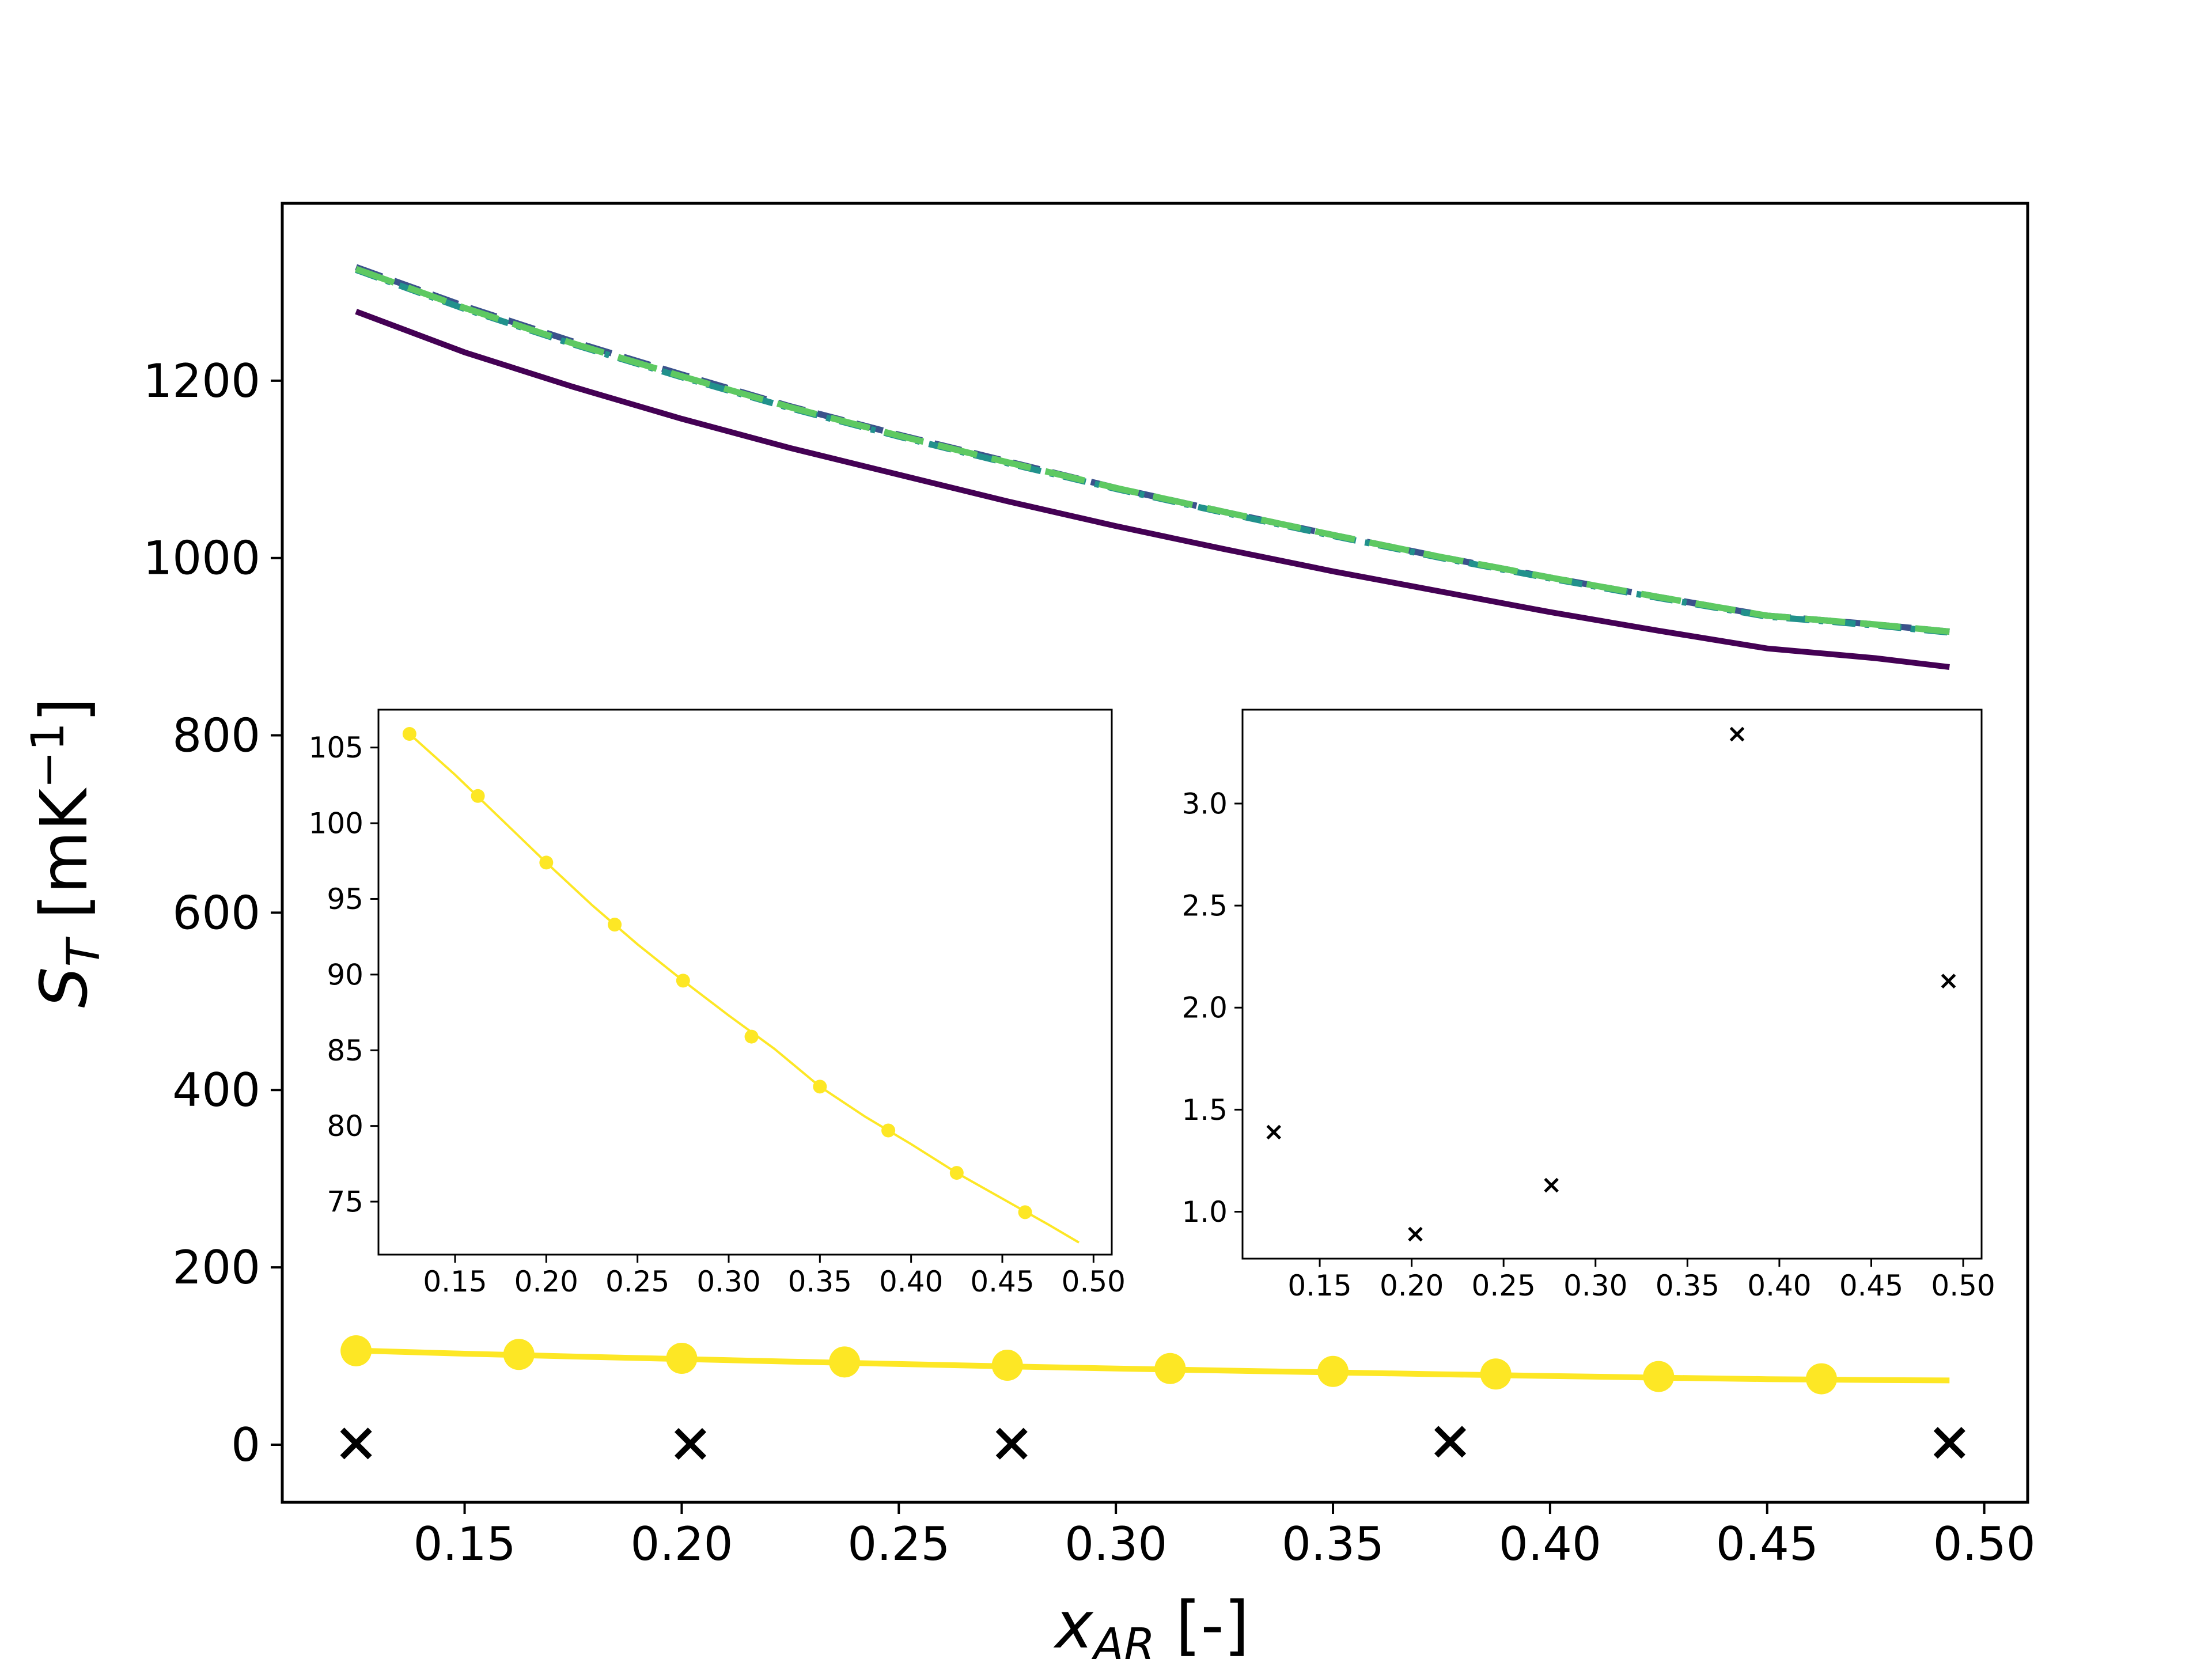  I want to click on main-y-tick-label: 400, so click(216, 1090).